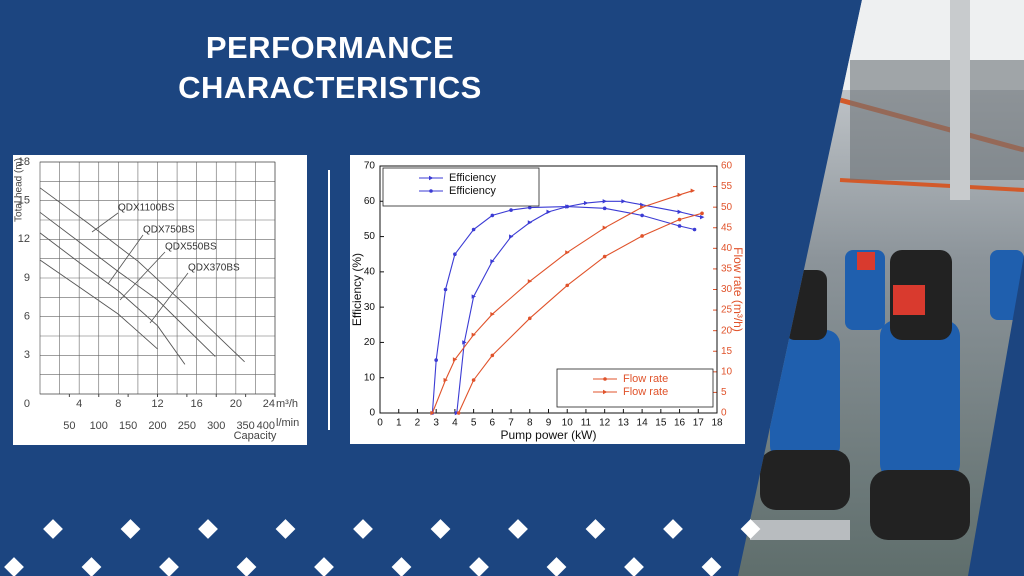 The width and height of the screenshot is (1024, 576). What do you see at coordinates (474, 423) in the screenshot?
I see `x-tick-label: 5` at bounding box center [474, 423].